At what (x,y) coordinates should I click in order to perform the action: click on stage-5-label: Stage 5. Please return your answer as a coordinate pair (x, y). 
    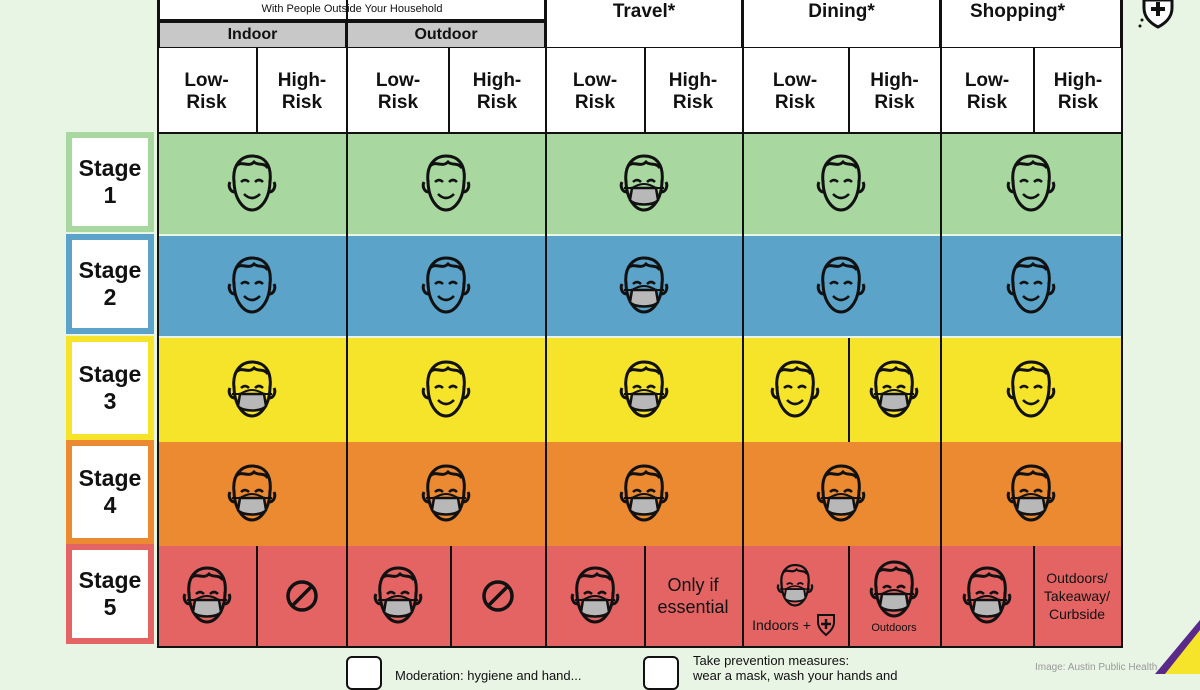
    Looking at the image, I should click on (110, 594).